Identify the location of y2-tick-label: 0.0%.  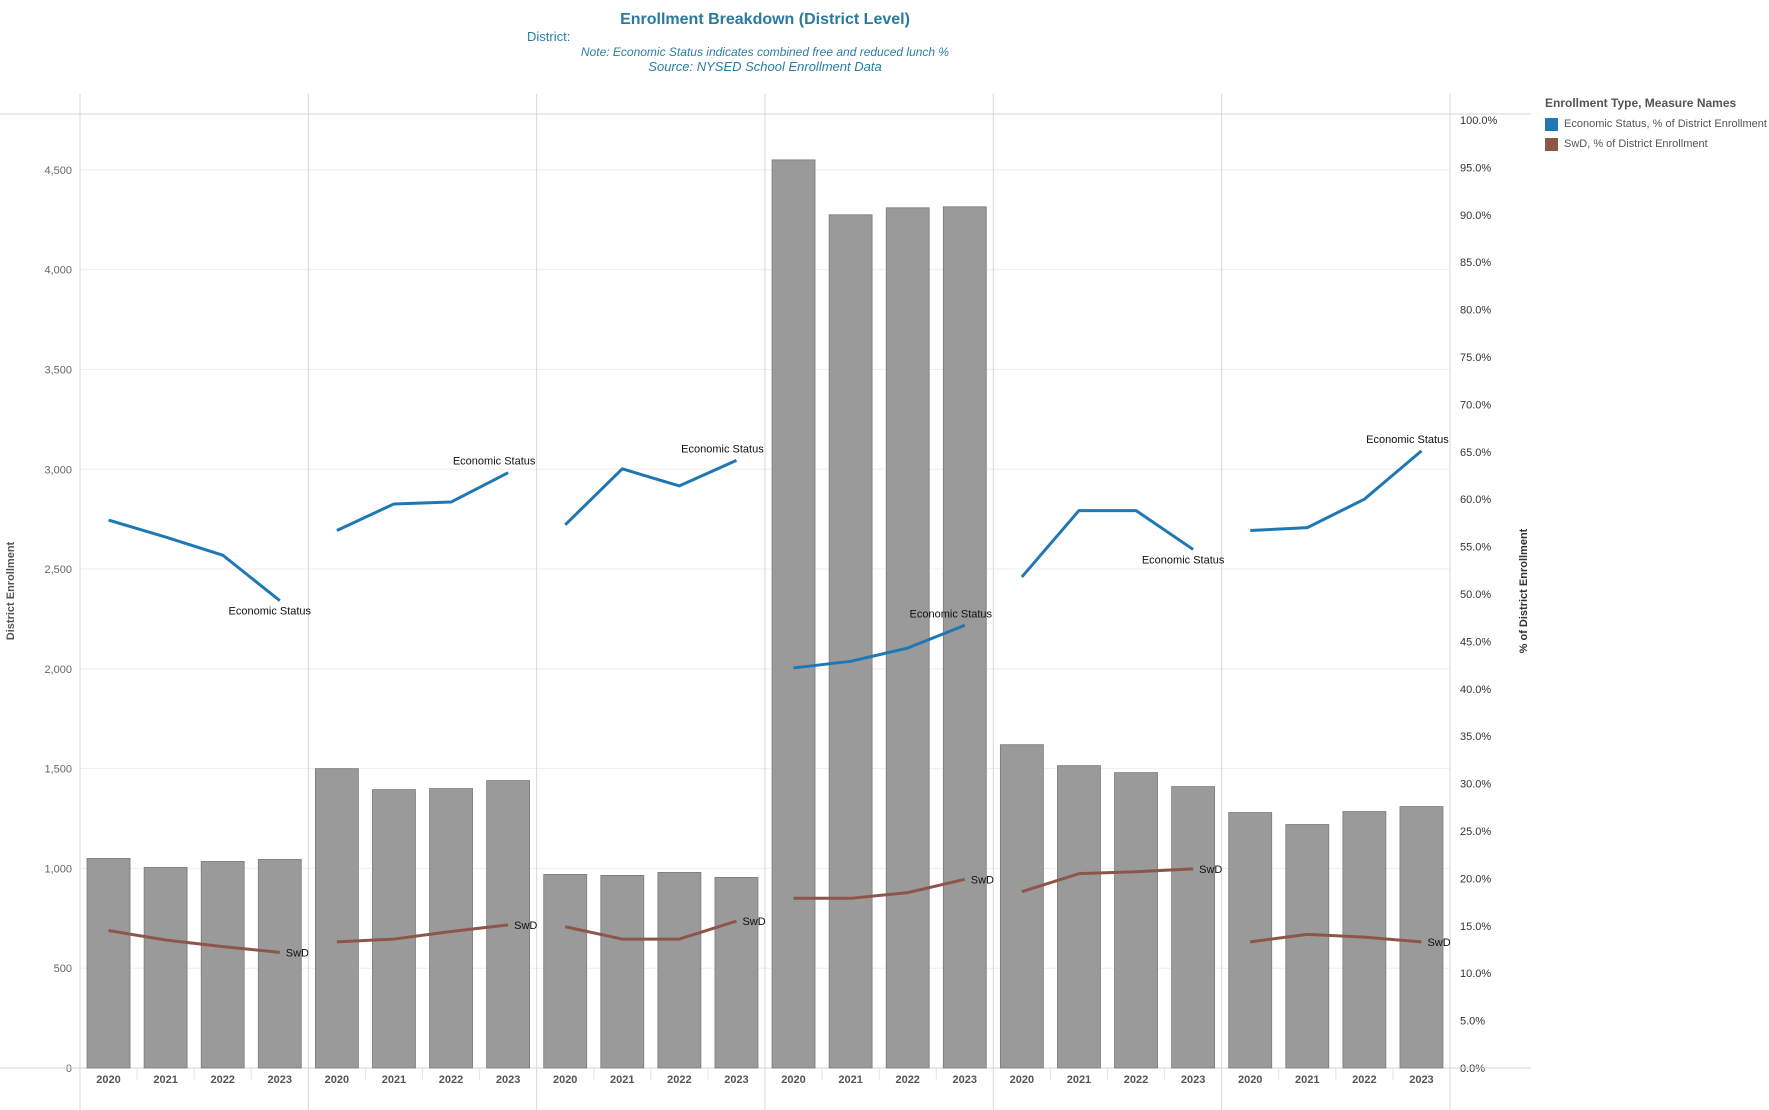
(1472, 1069).